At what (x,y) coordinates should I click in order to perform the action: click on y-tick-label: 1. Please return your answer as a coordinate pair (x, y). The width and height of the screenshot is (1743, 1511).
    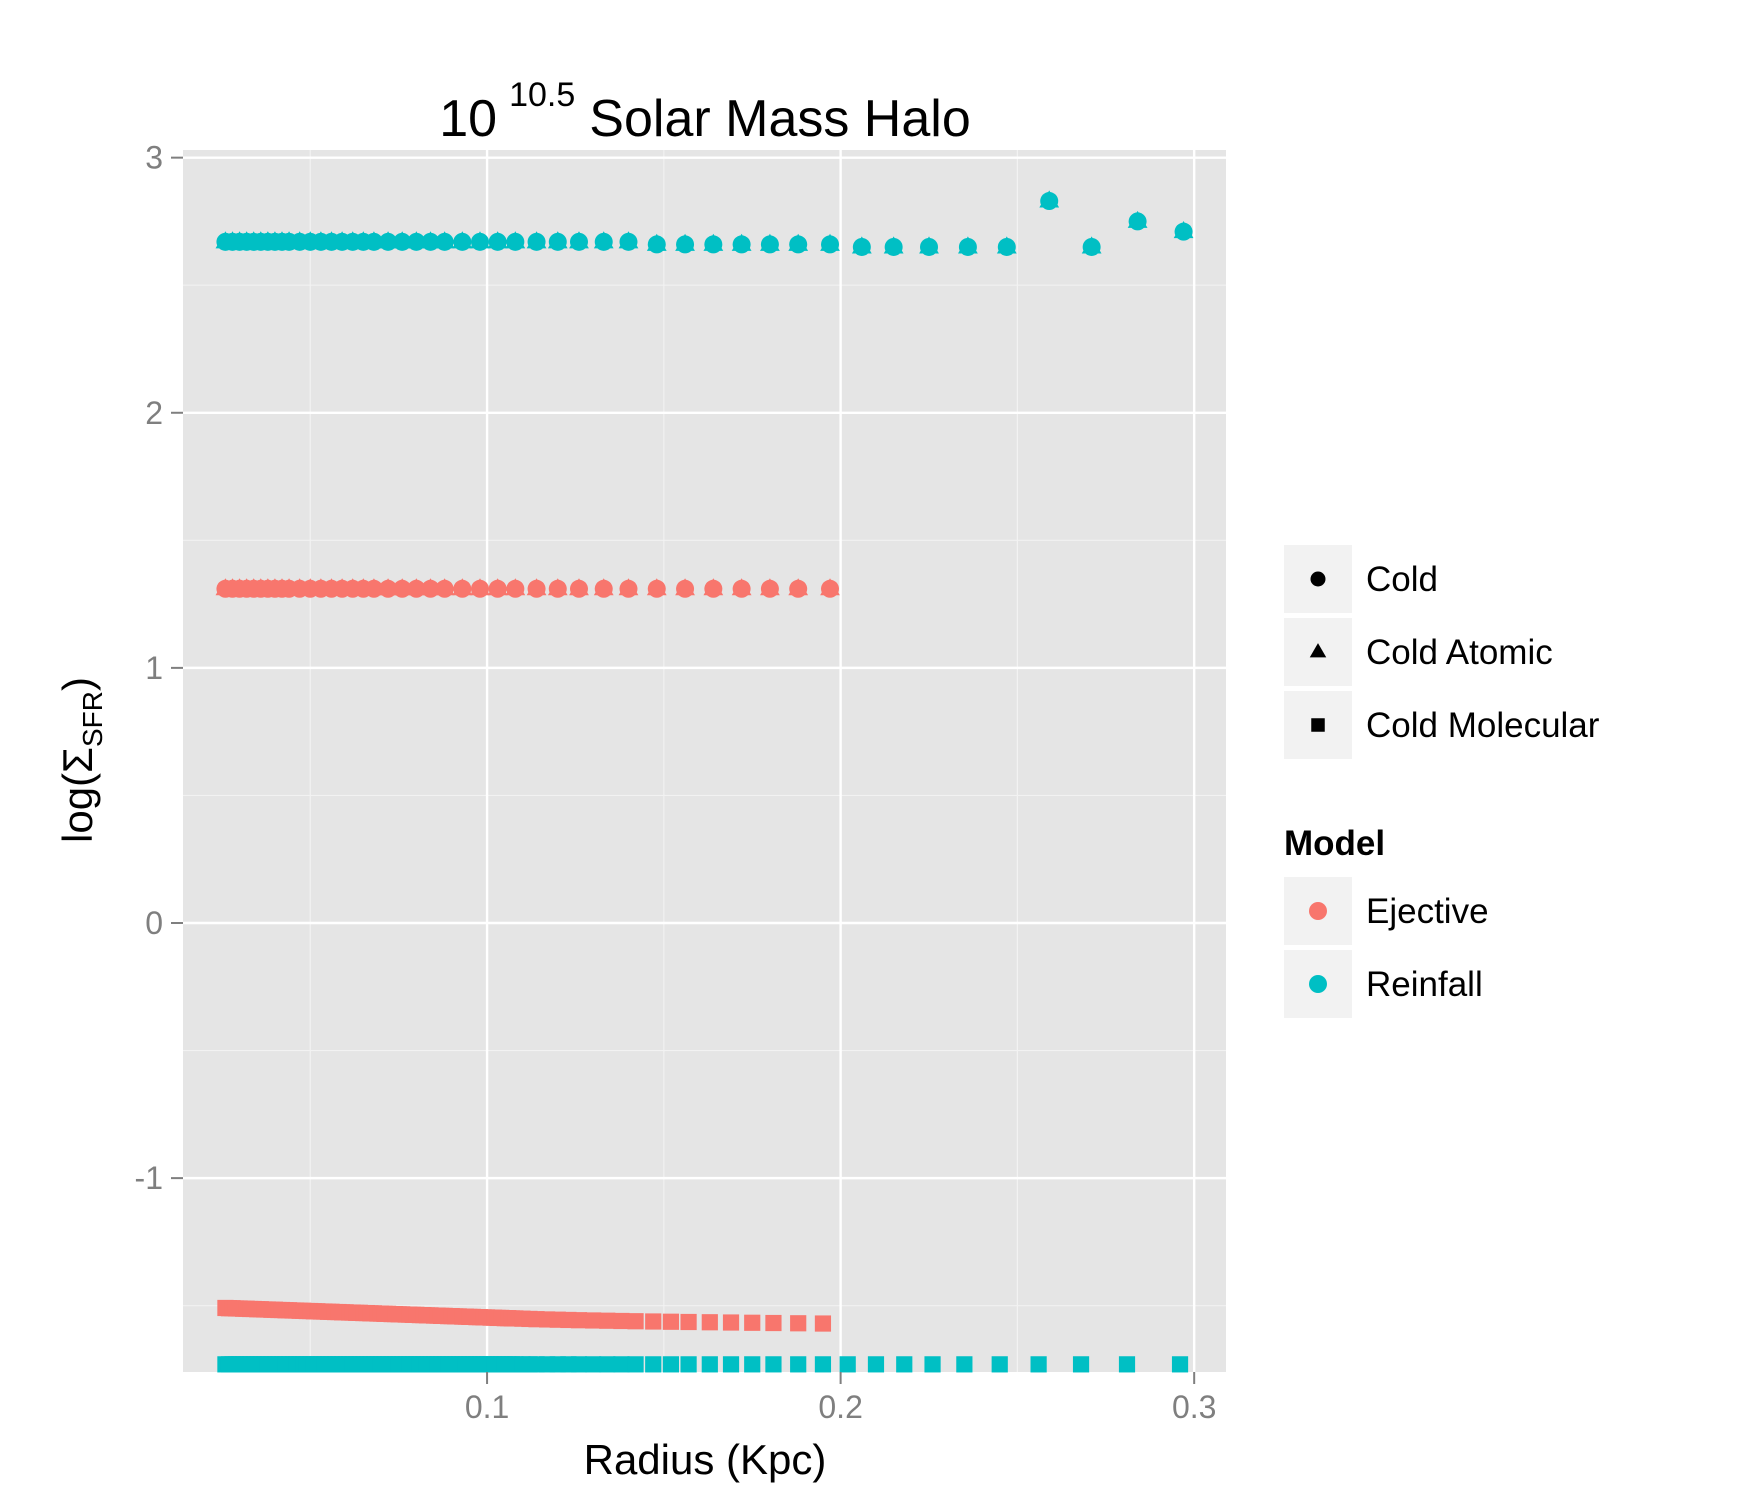
    Looking at the image, I should click on (154, 668).